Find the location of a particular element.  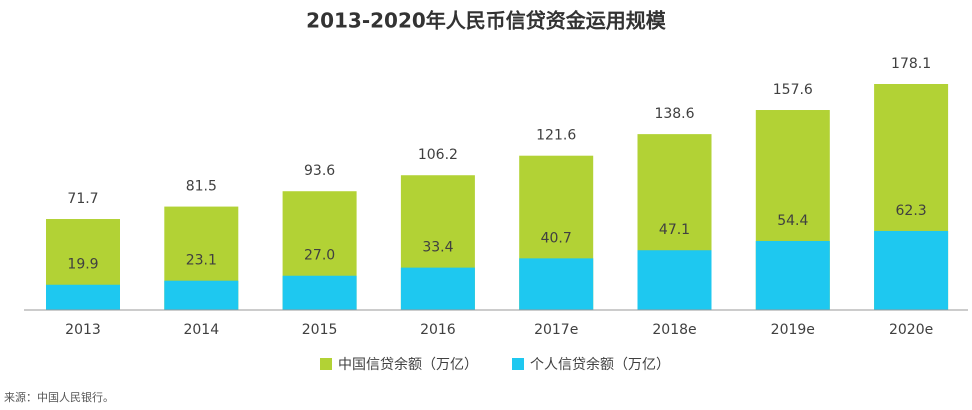

x-tick-label: 2016 is located at coordinates (438, 330).